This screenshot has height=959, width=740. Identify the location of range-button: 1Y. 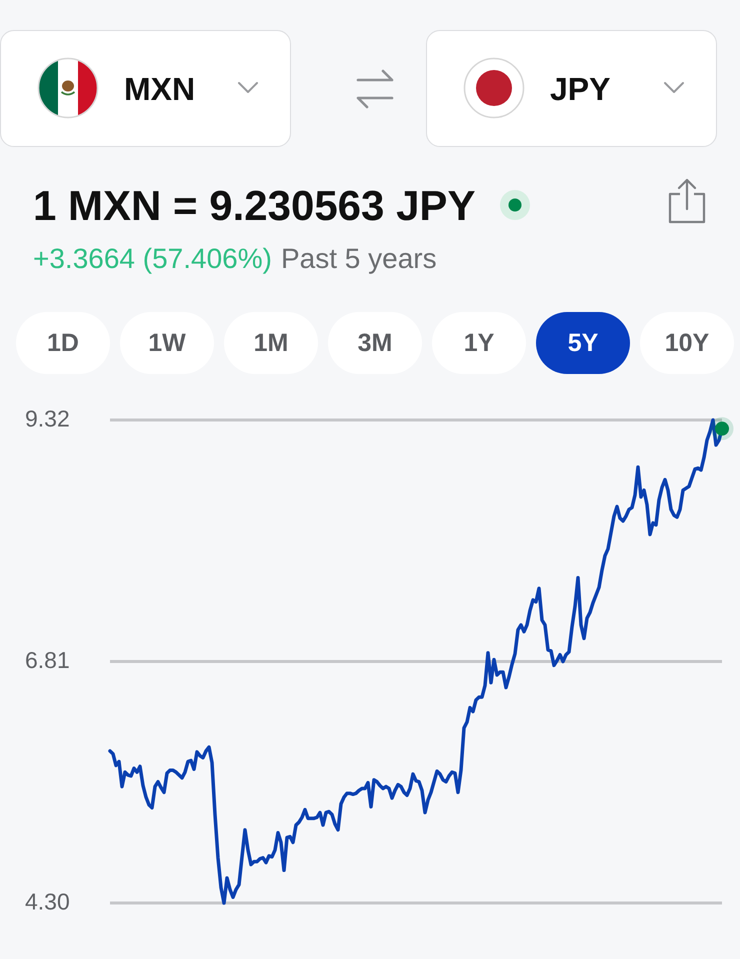
(479, 343).